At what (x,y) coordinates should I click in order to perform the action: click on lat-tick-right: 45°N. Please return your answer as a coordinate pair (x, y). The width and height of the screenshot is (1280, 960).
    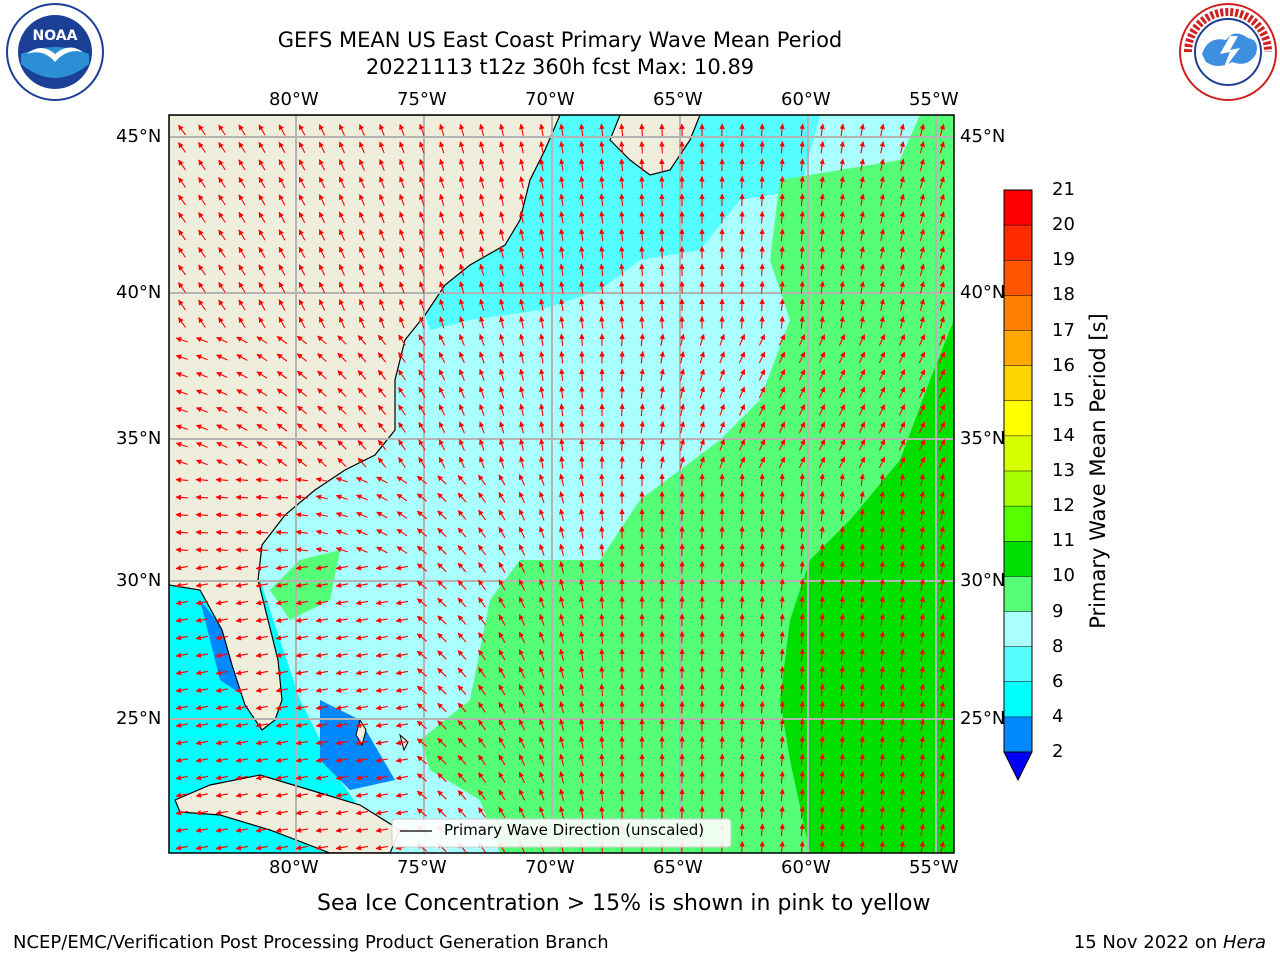
    Looking at the image, I should click on (983, 136).